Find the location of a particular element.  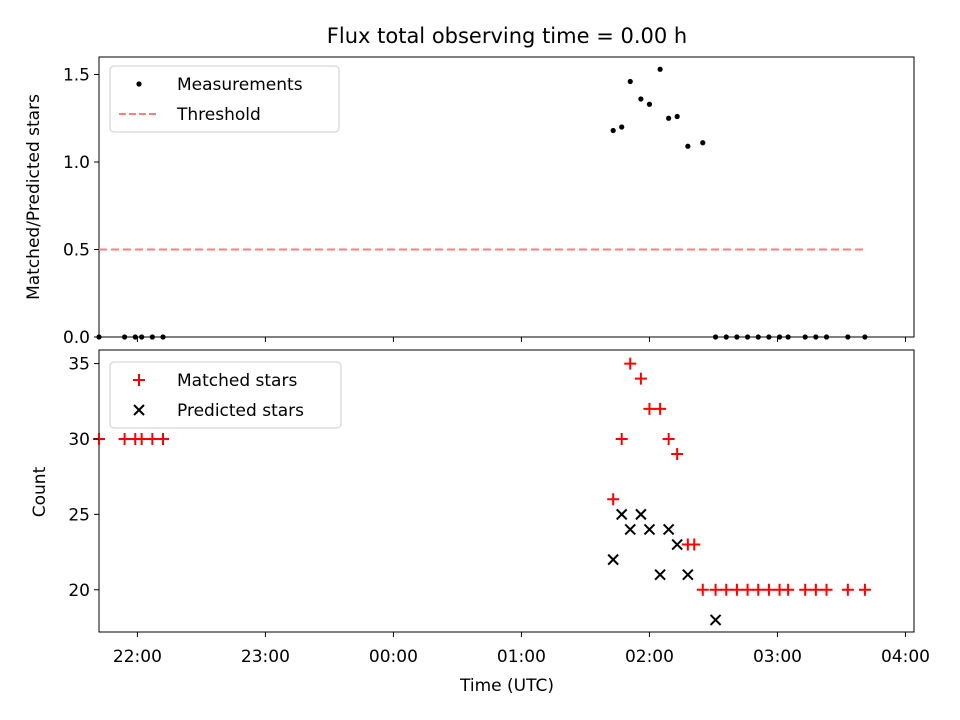

x-tick-label: 03:00 is located at coordinates (777, 657).